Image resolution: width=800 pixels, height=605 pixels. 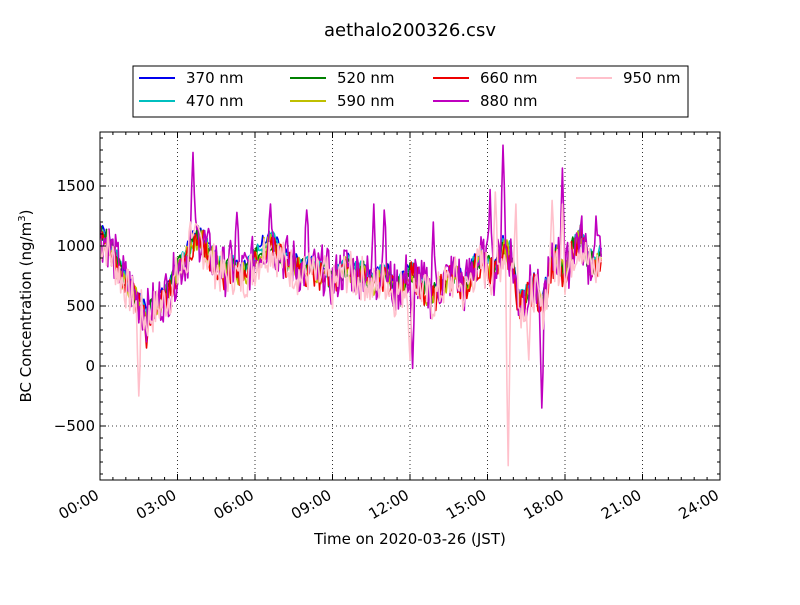 I want to click on x-tick-label: 03:00, so click(x=156, y=504).